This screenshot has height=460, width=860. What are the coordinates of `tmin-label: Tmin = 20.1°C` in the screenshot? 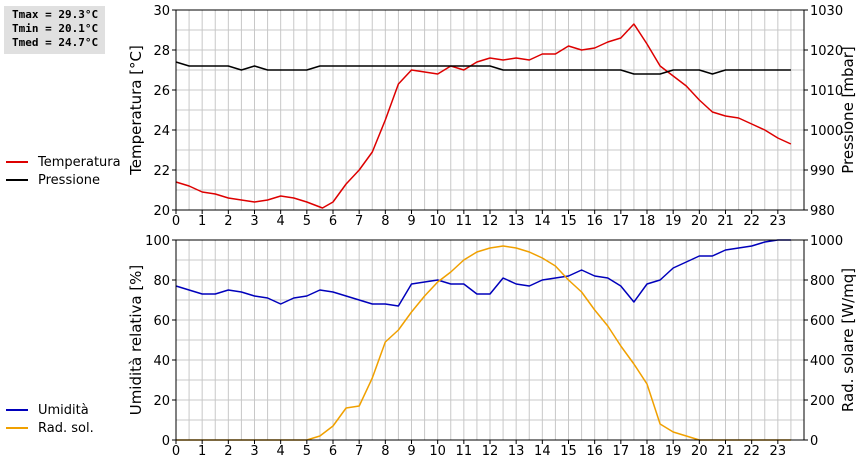 It's located at (55, 28).